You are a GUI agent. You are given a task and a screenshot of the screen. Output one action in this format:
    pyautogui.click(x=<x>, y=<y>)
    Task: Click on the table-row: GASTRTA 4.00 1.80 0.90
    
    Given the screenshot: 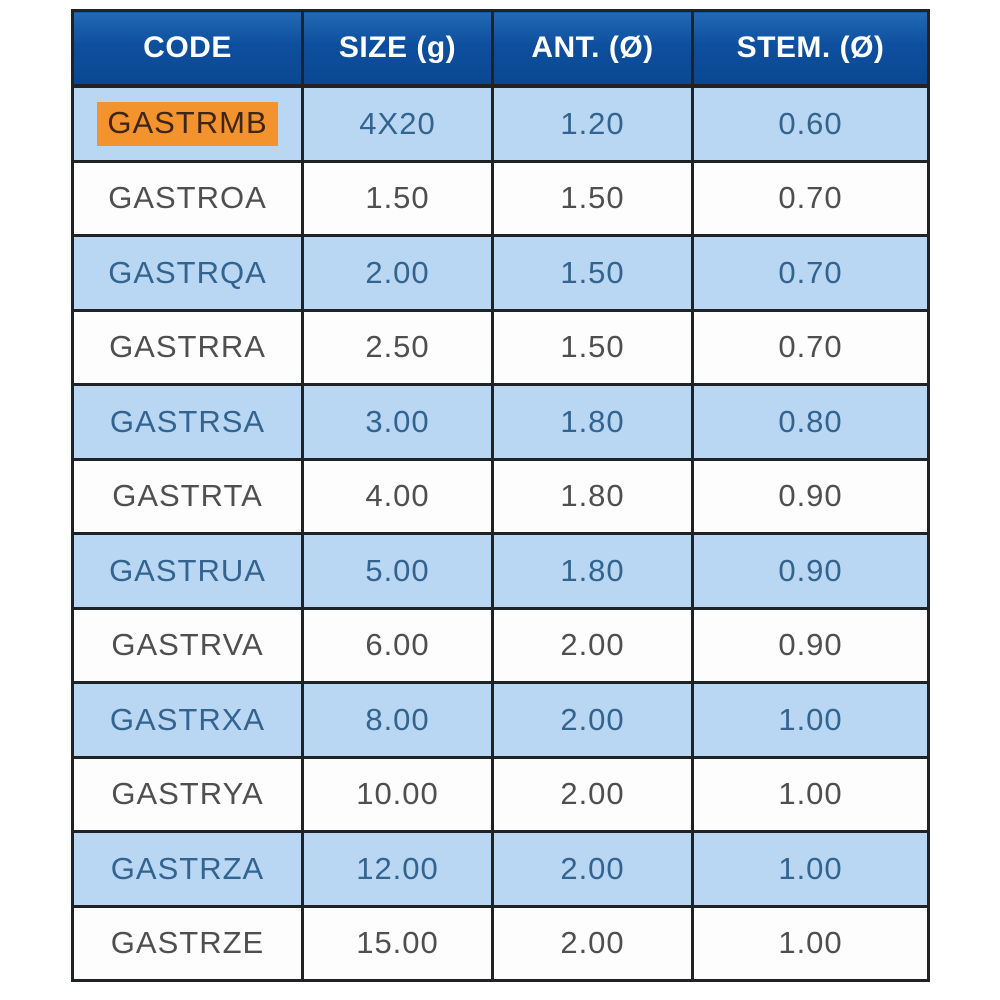 What is the action you would take?
    pyautogui.click(x=500, y=496)
    